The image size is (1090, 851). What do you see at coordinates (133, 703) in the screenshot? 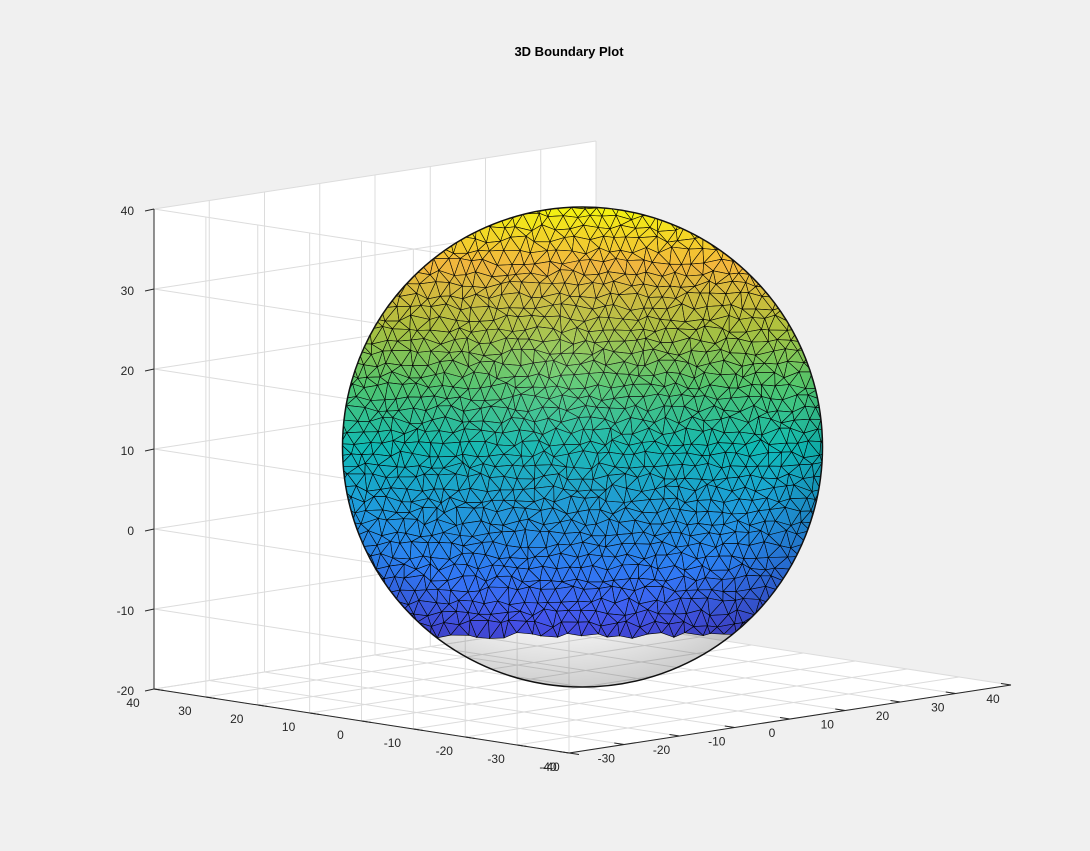
I see `y-tick-label: 40` at bounding box center [133, 703].